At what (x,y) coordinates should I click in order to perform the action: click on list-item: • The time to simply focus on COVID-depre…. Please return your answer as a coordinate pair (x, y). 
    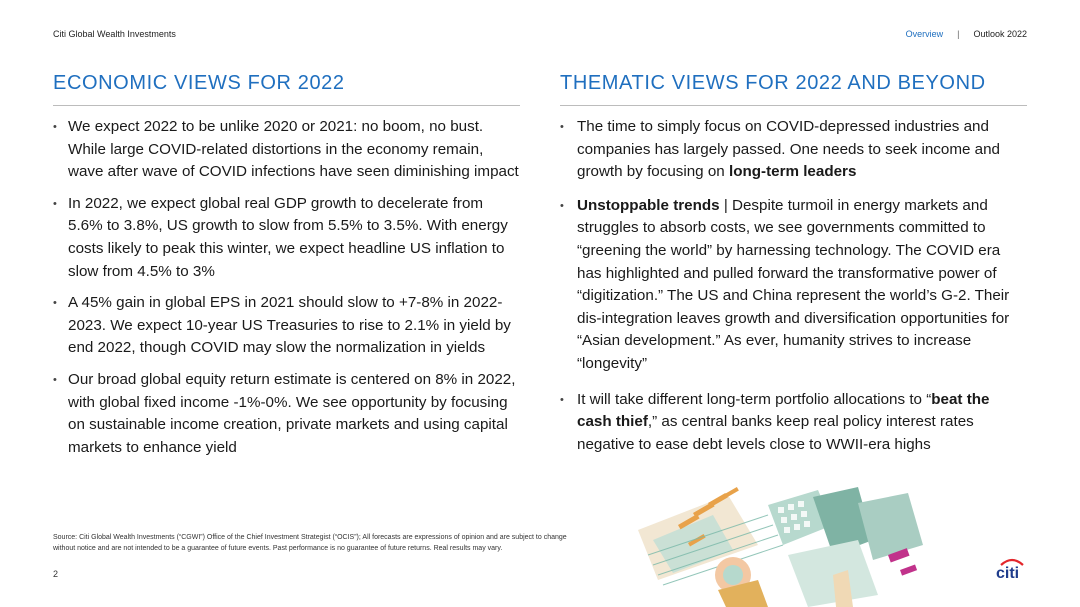
    Looking at the image, I should click on (793, 150).